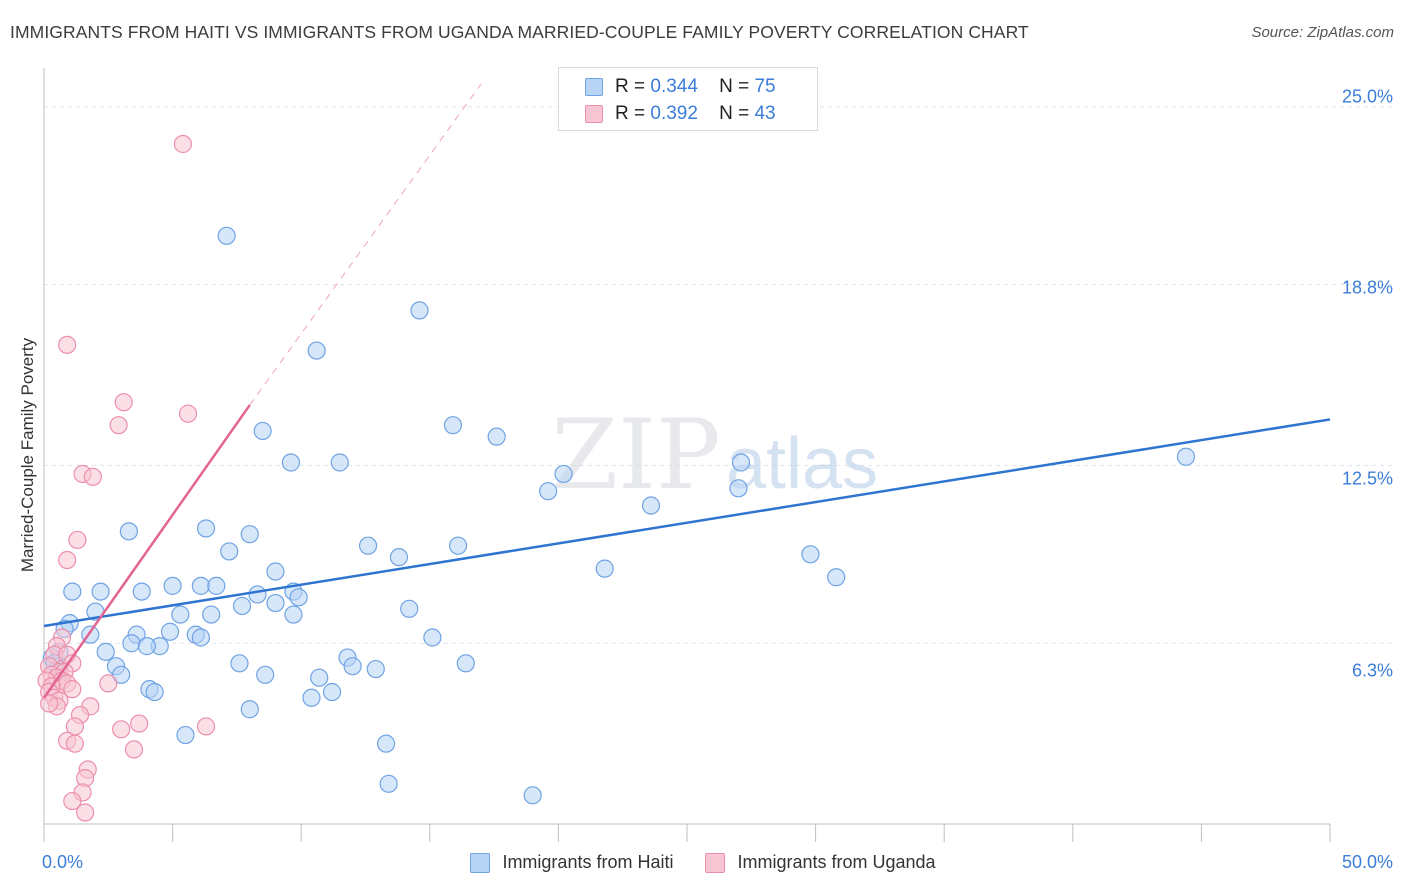 This screenshot has width=1406, height=892. Describe the element at coordinates (765, 86) in the screenshot. I see `legend-n-value: 75` at that location.